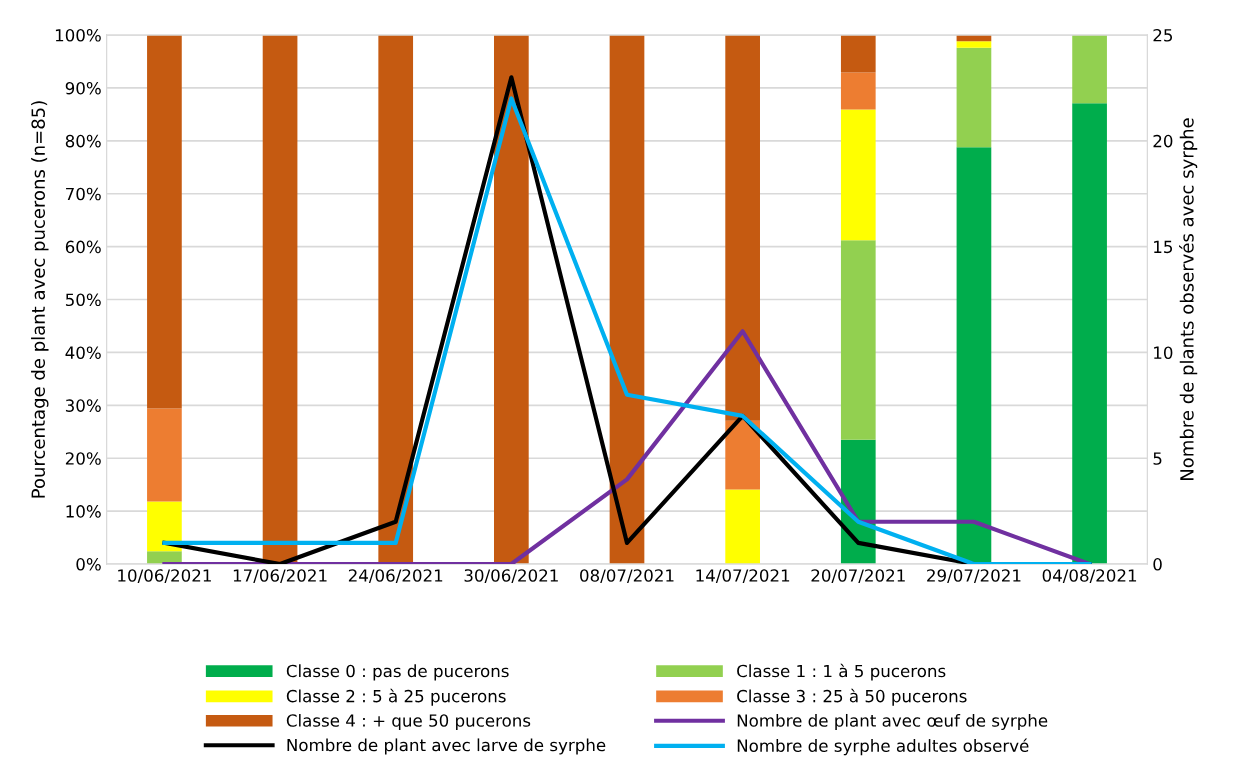 This screenshot has height=778, width=1254. Describe the element at coordinates (396, 697) in the screenshot. I see `legend-label: Classe 2 : 5 à 25 pucerons` at that location.